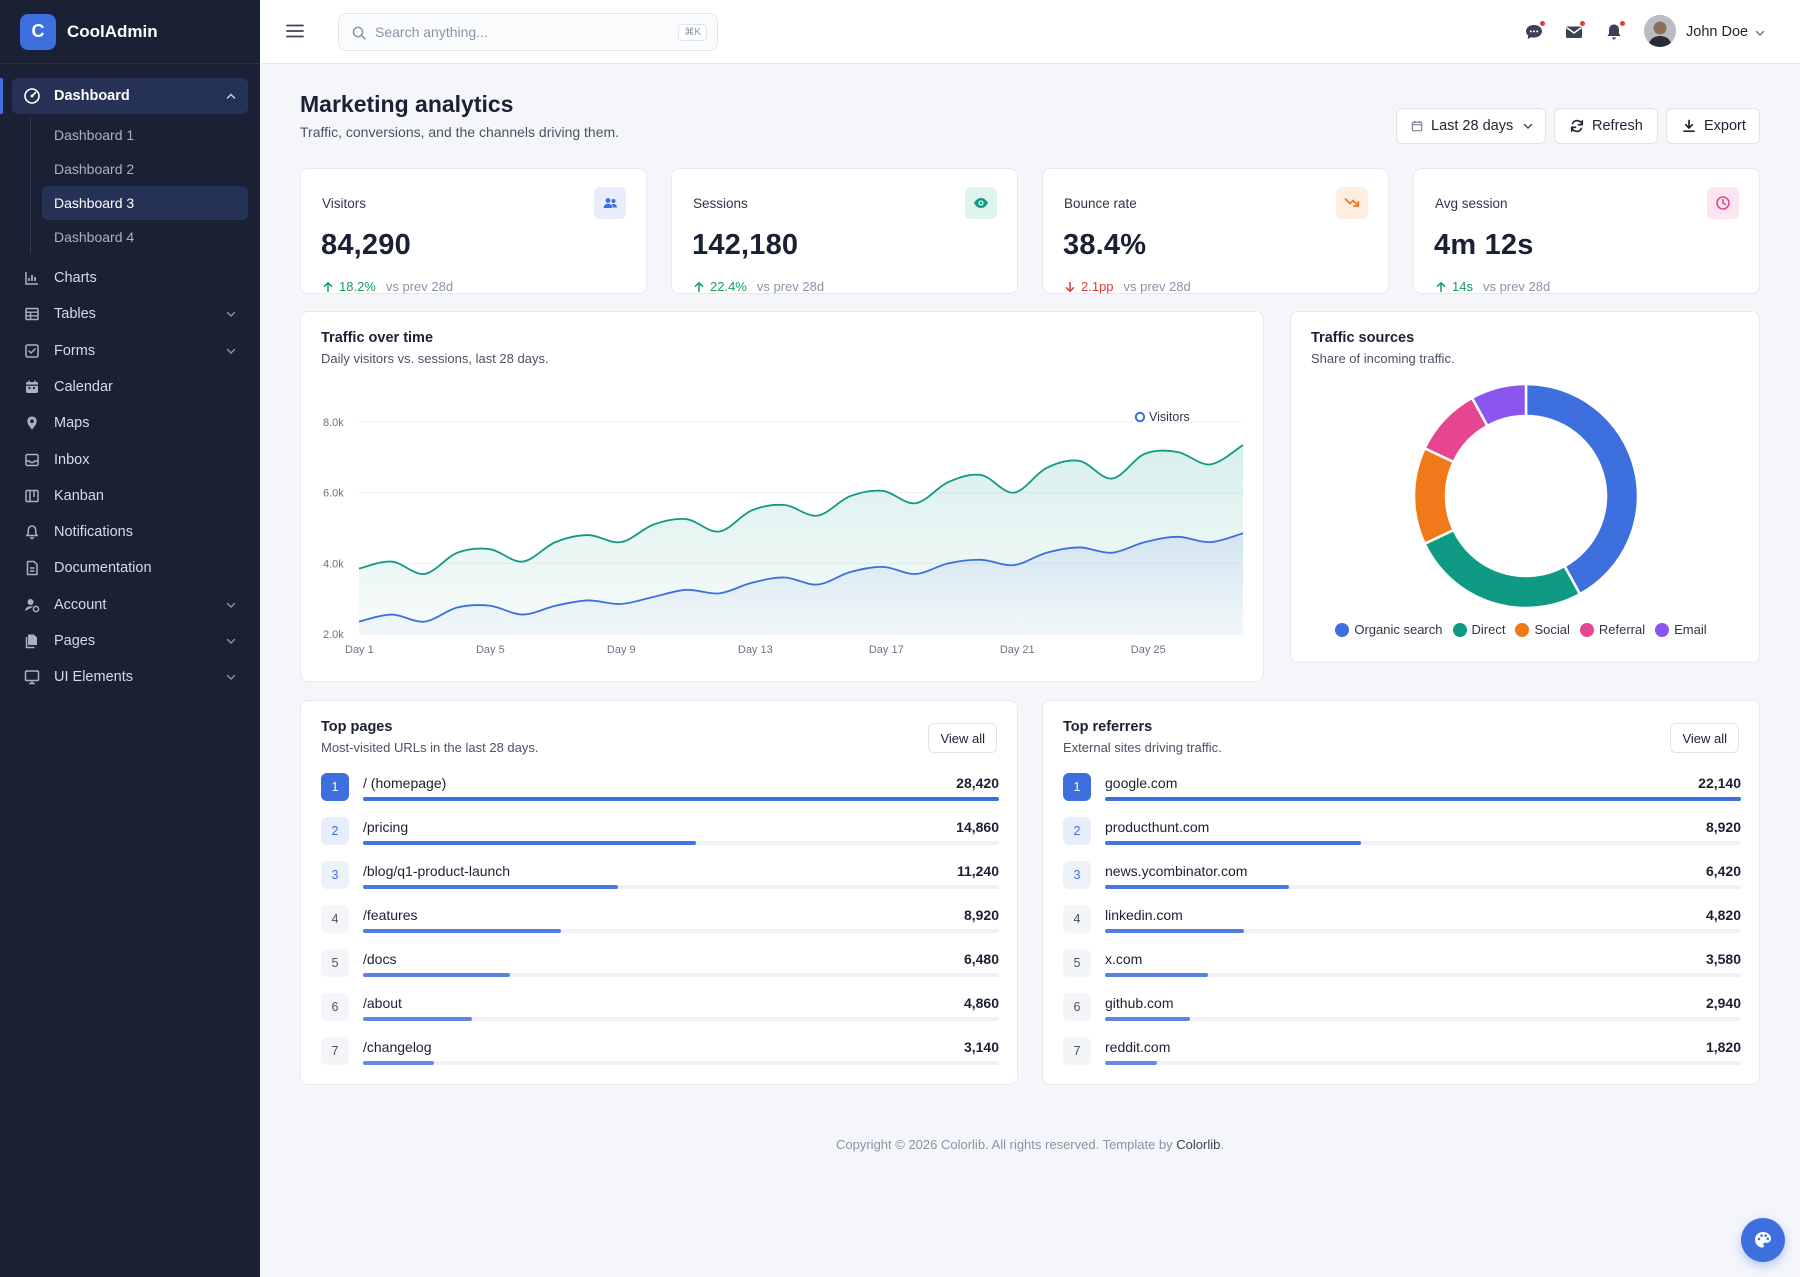 This screenshot has height=1277, width=1800. What do you see at coordinates (1402, 880) in the screenshot?
I see `list-item: 3 news.ycombinator.com 6,420` at bounding box center [1402, 880].